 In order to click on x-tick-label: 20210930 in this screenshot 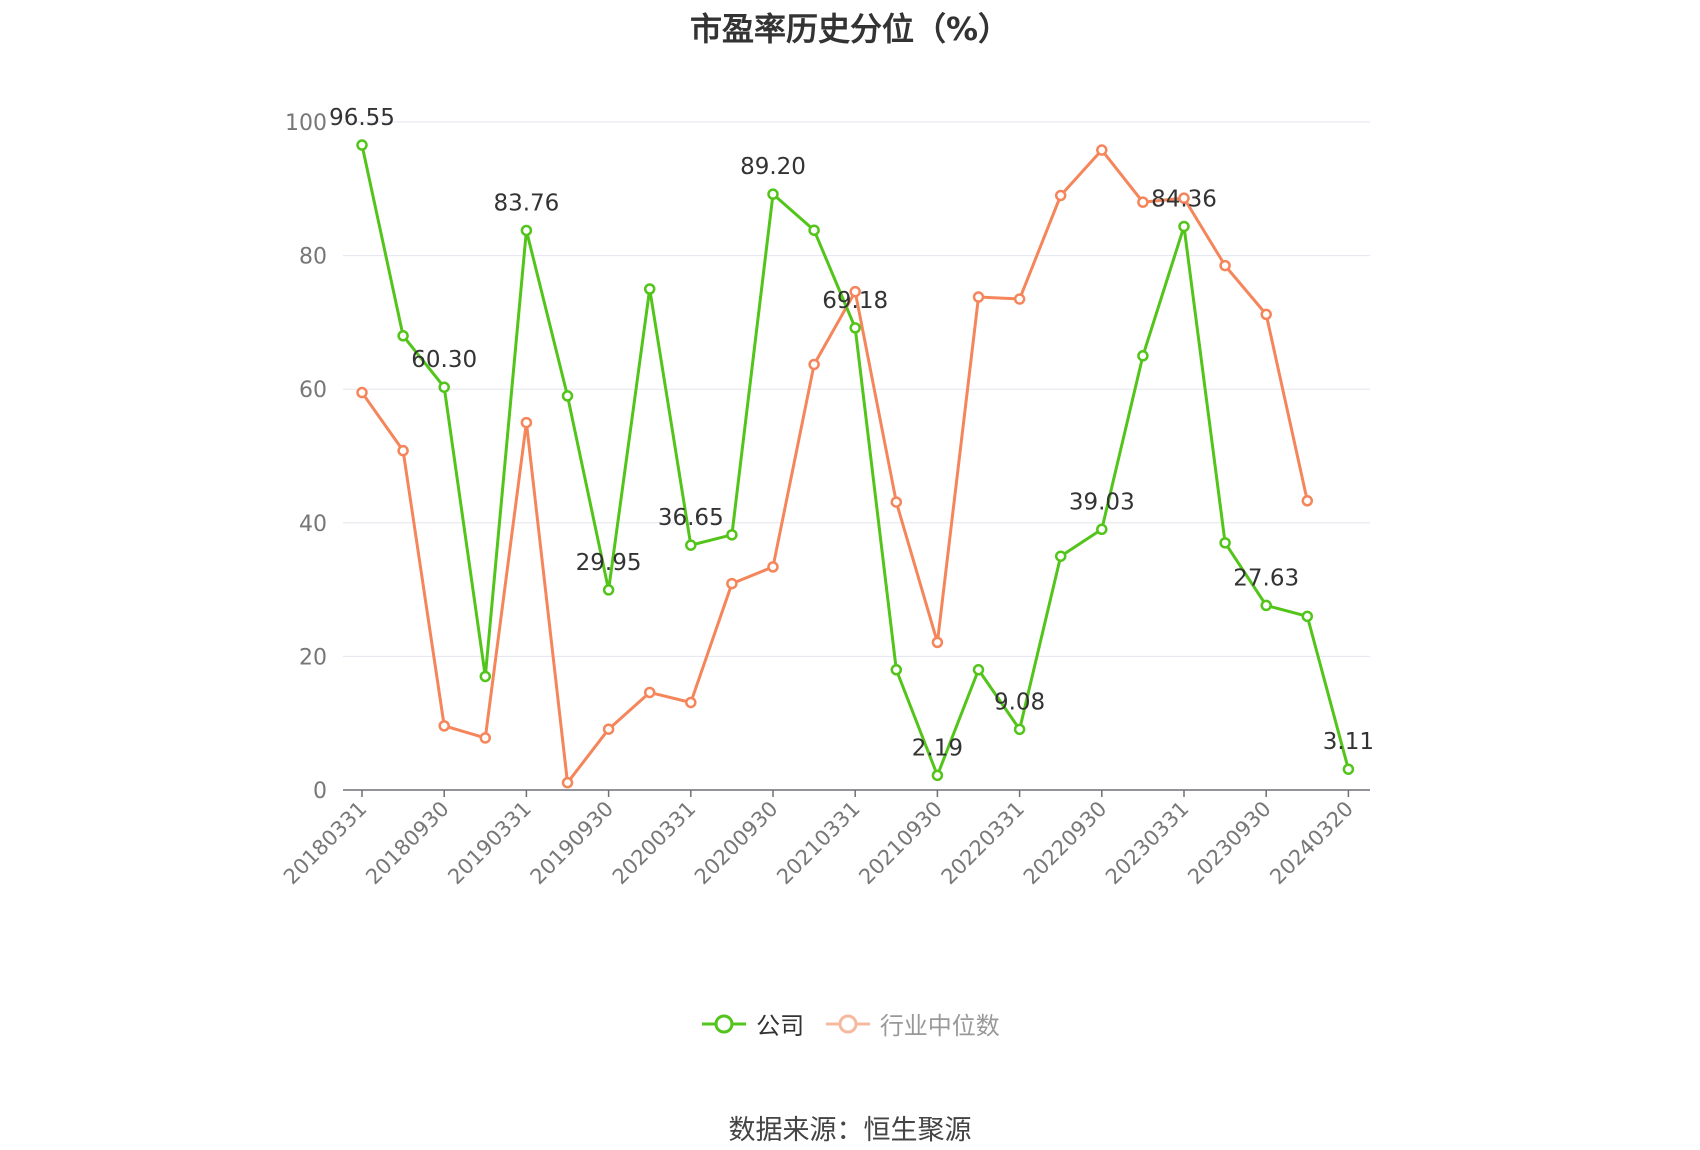, I will do `click(900, 843)`.